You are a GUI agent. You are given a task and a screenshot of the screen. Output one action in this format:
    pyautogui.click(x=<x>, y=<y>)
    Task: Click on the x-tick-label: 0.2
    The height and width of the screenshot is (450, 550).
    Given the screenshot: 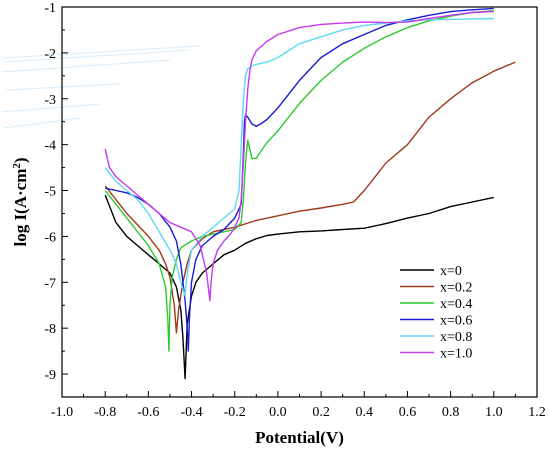 What is the action you would take?
    pyautogui.click(x=321, y=412)
    